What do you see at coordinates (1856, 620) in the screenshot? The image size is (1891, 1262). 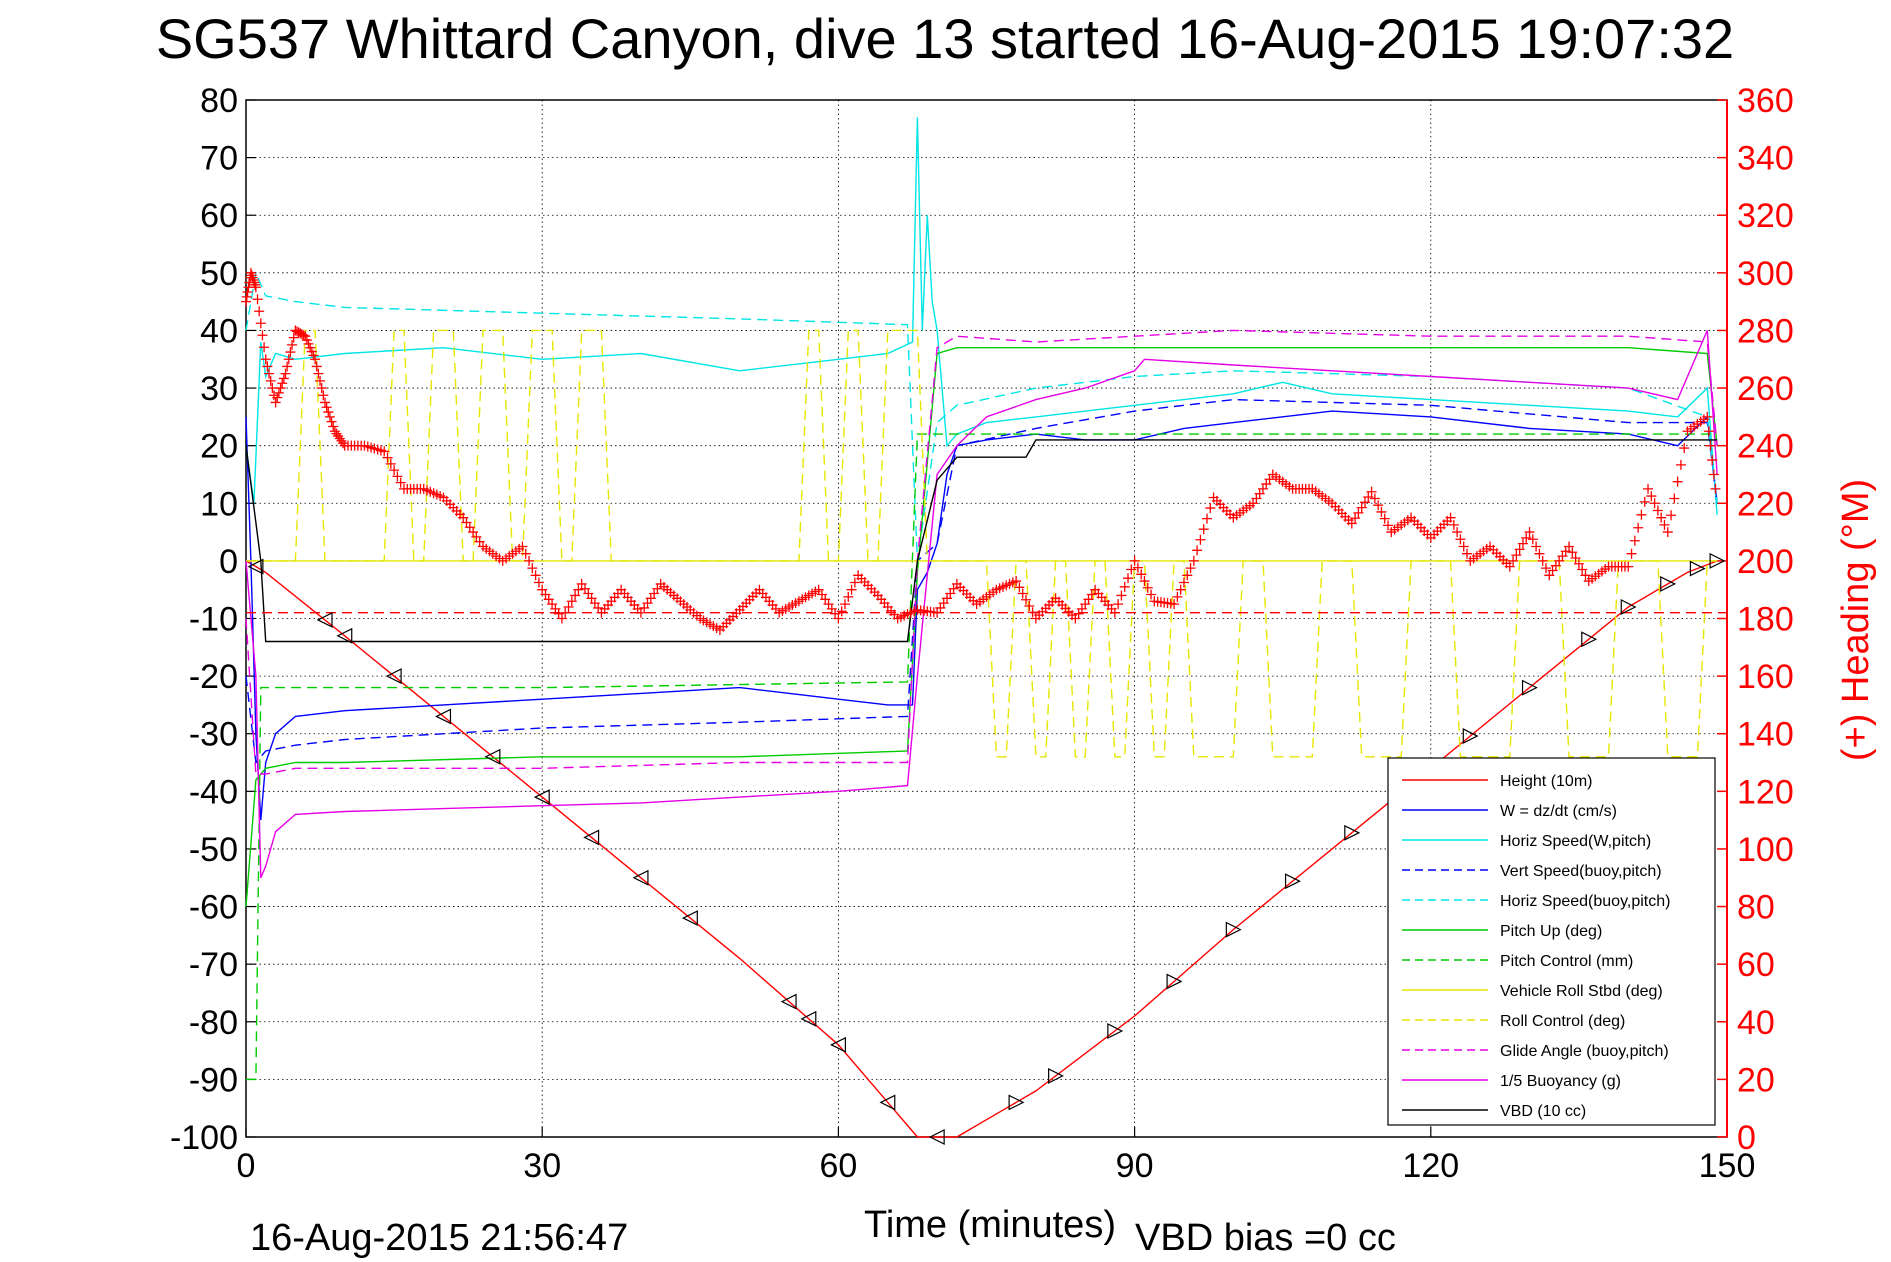 I see `y-right-axis-label: (+) Heading (°M)` at bounding box center [1856, 620].